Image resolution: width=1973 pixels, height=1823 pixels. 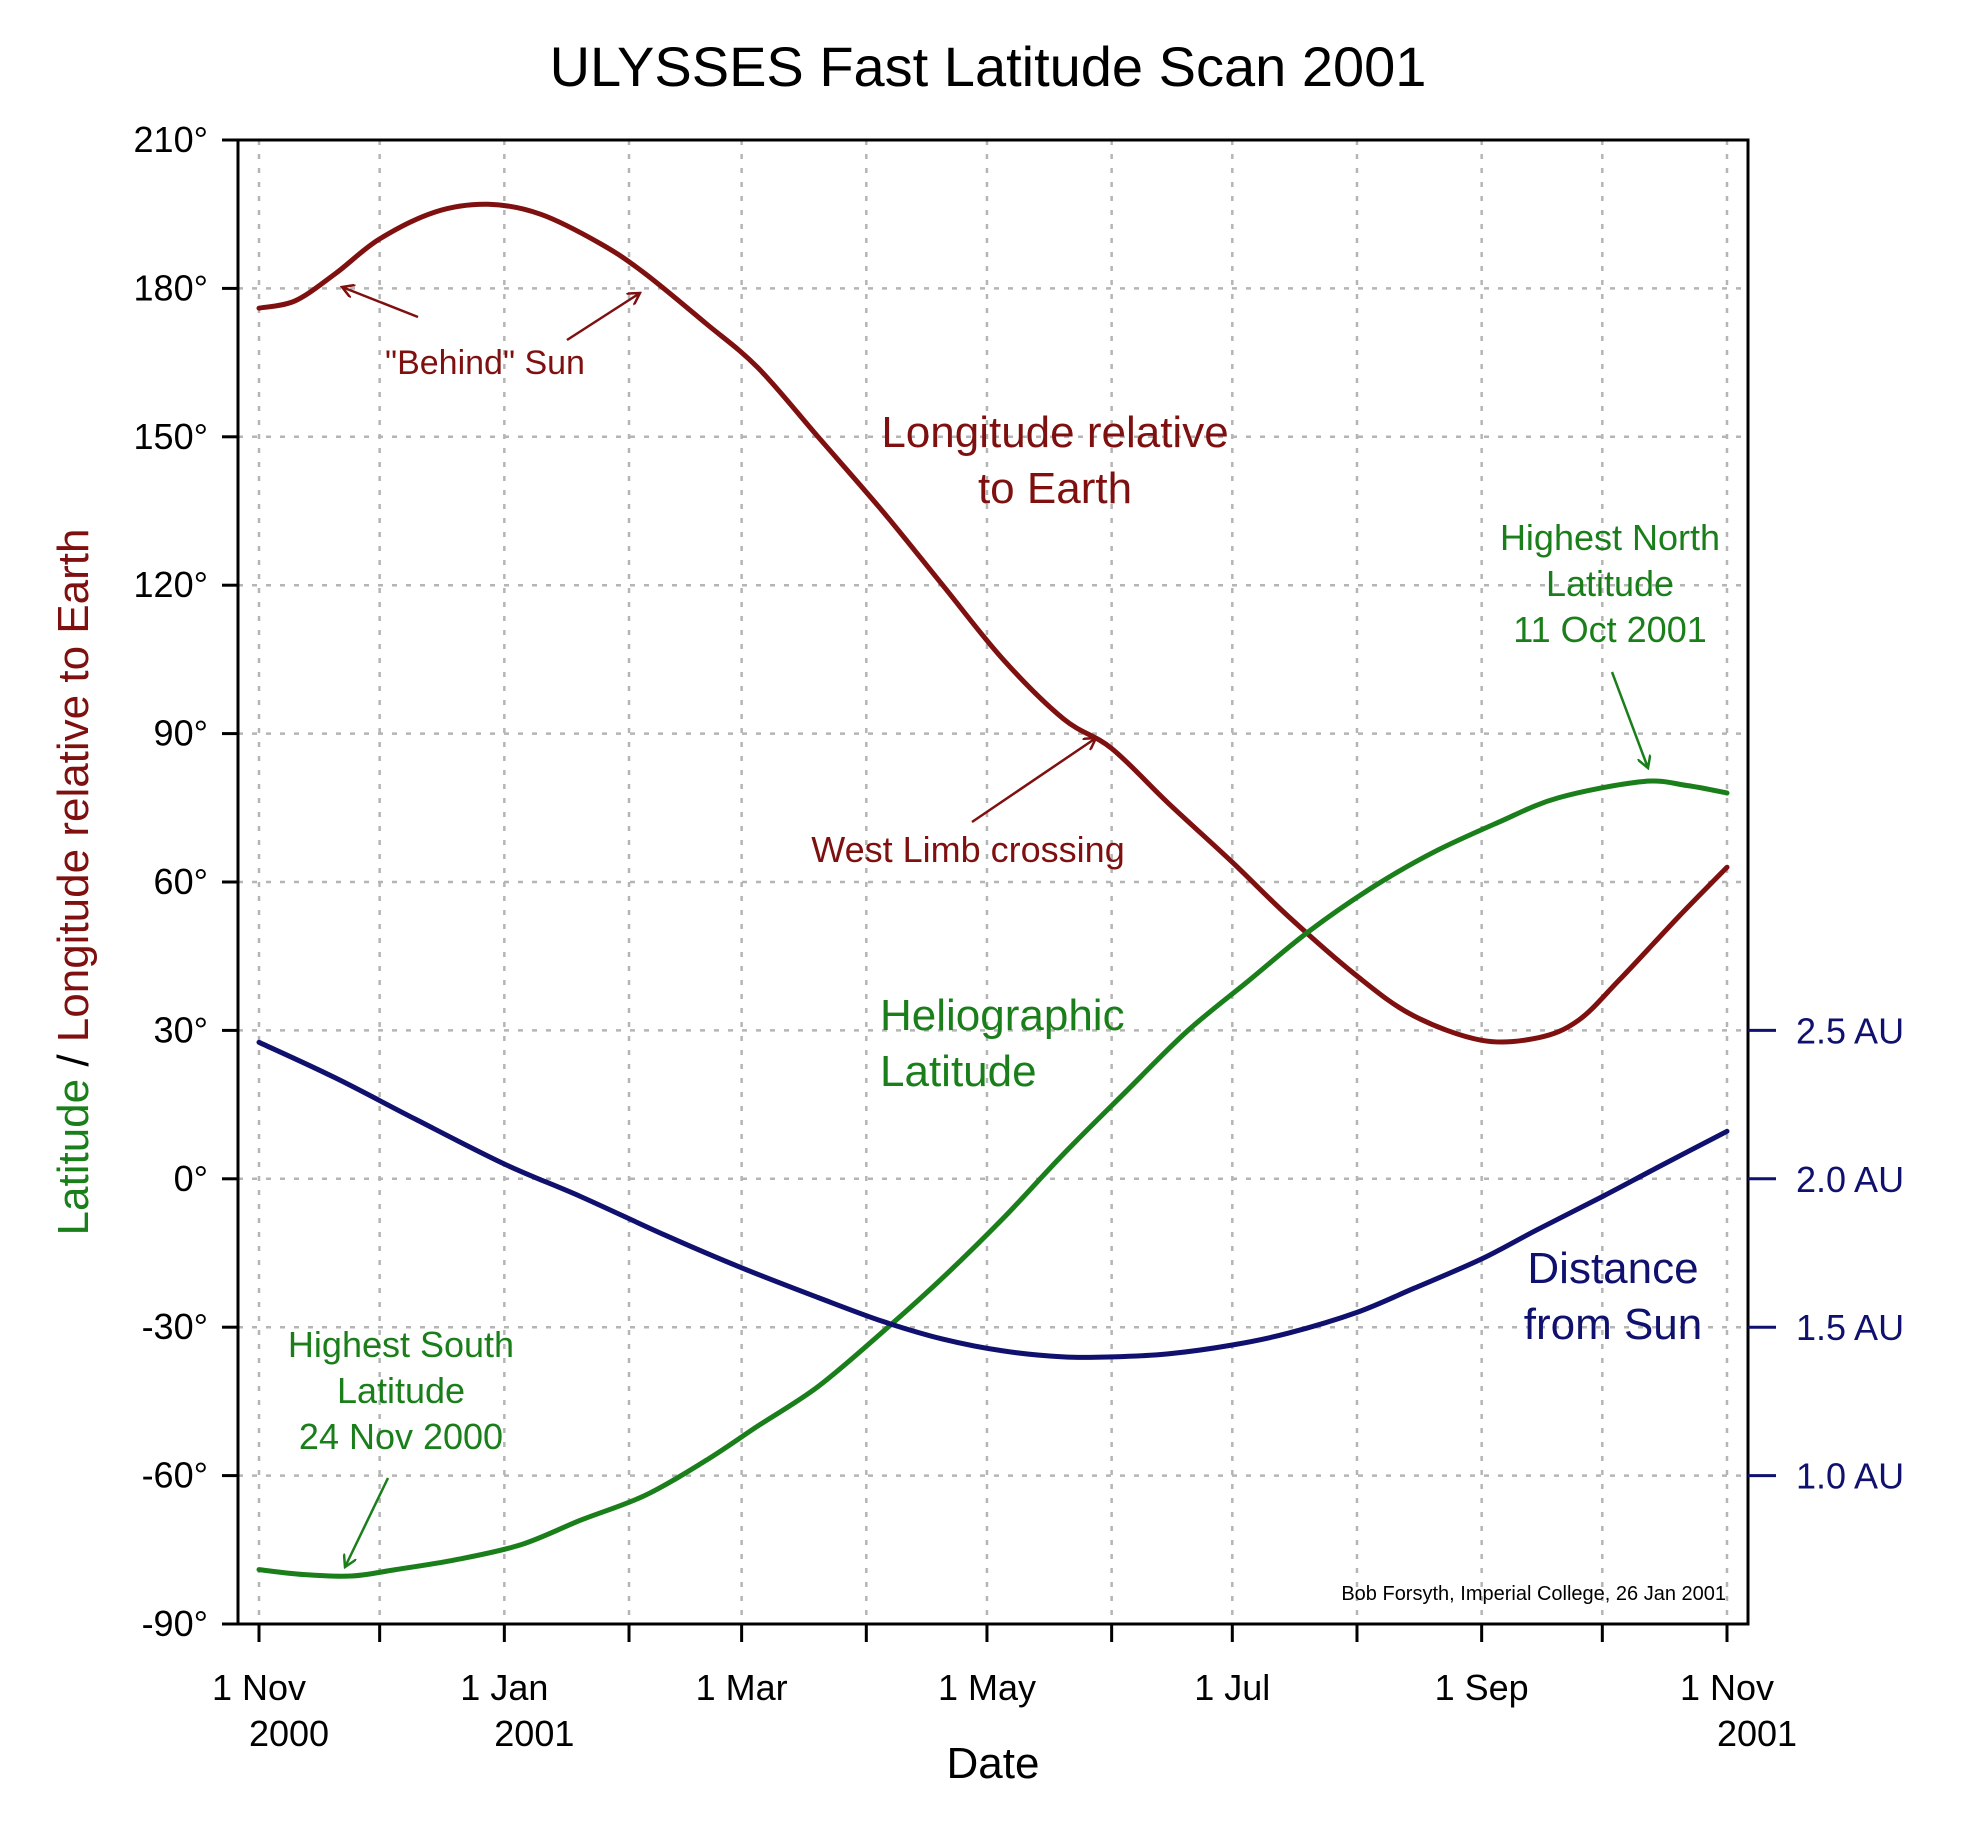 What do you see at coordinates (967, 849) in the screenshot?
I see `west-limb-text: West Limb crossing` at bounding box center [967, 849].